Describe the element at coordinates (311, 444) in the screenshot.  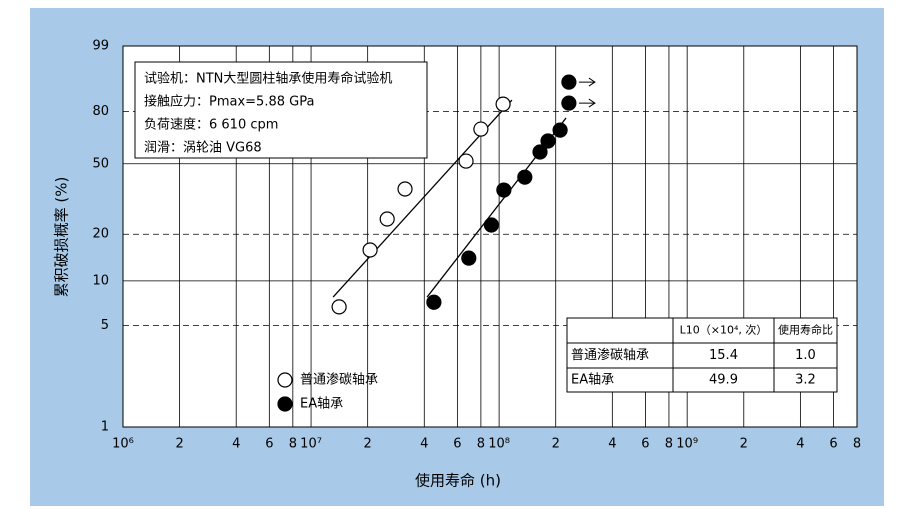
I see `x-tick-label: 10⁷` at that location.